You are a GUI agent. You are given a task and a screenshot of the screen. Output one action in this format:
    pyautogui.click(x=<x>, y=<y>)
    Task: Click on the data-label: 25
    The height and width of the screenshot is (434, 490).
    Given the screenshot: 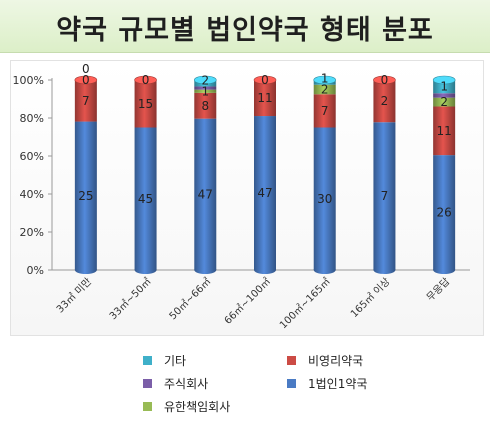 What is the action you would take?
    pyautogui.click(x=85, y=196)
    